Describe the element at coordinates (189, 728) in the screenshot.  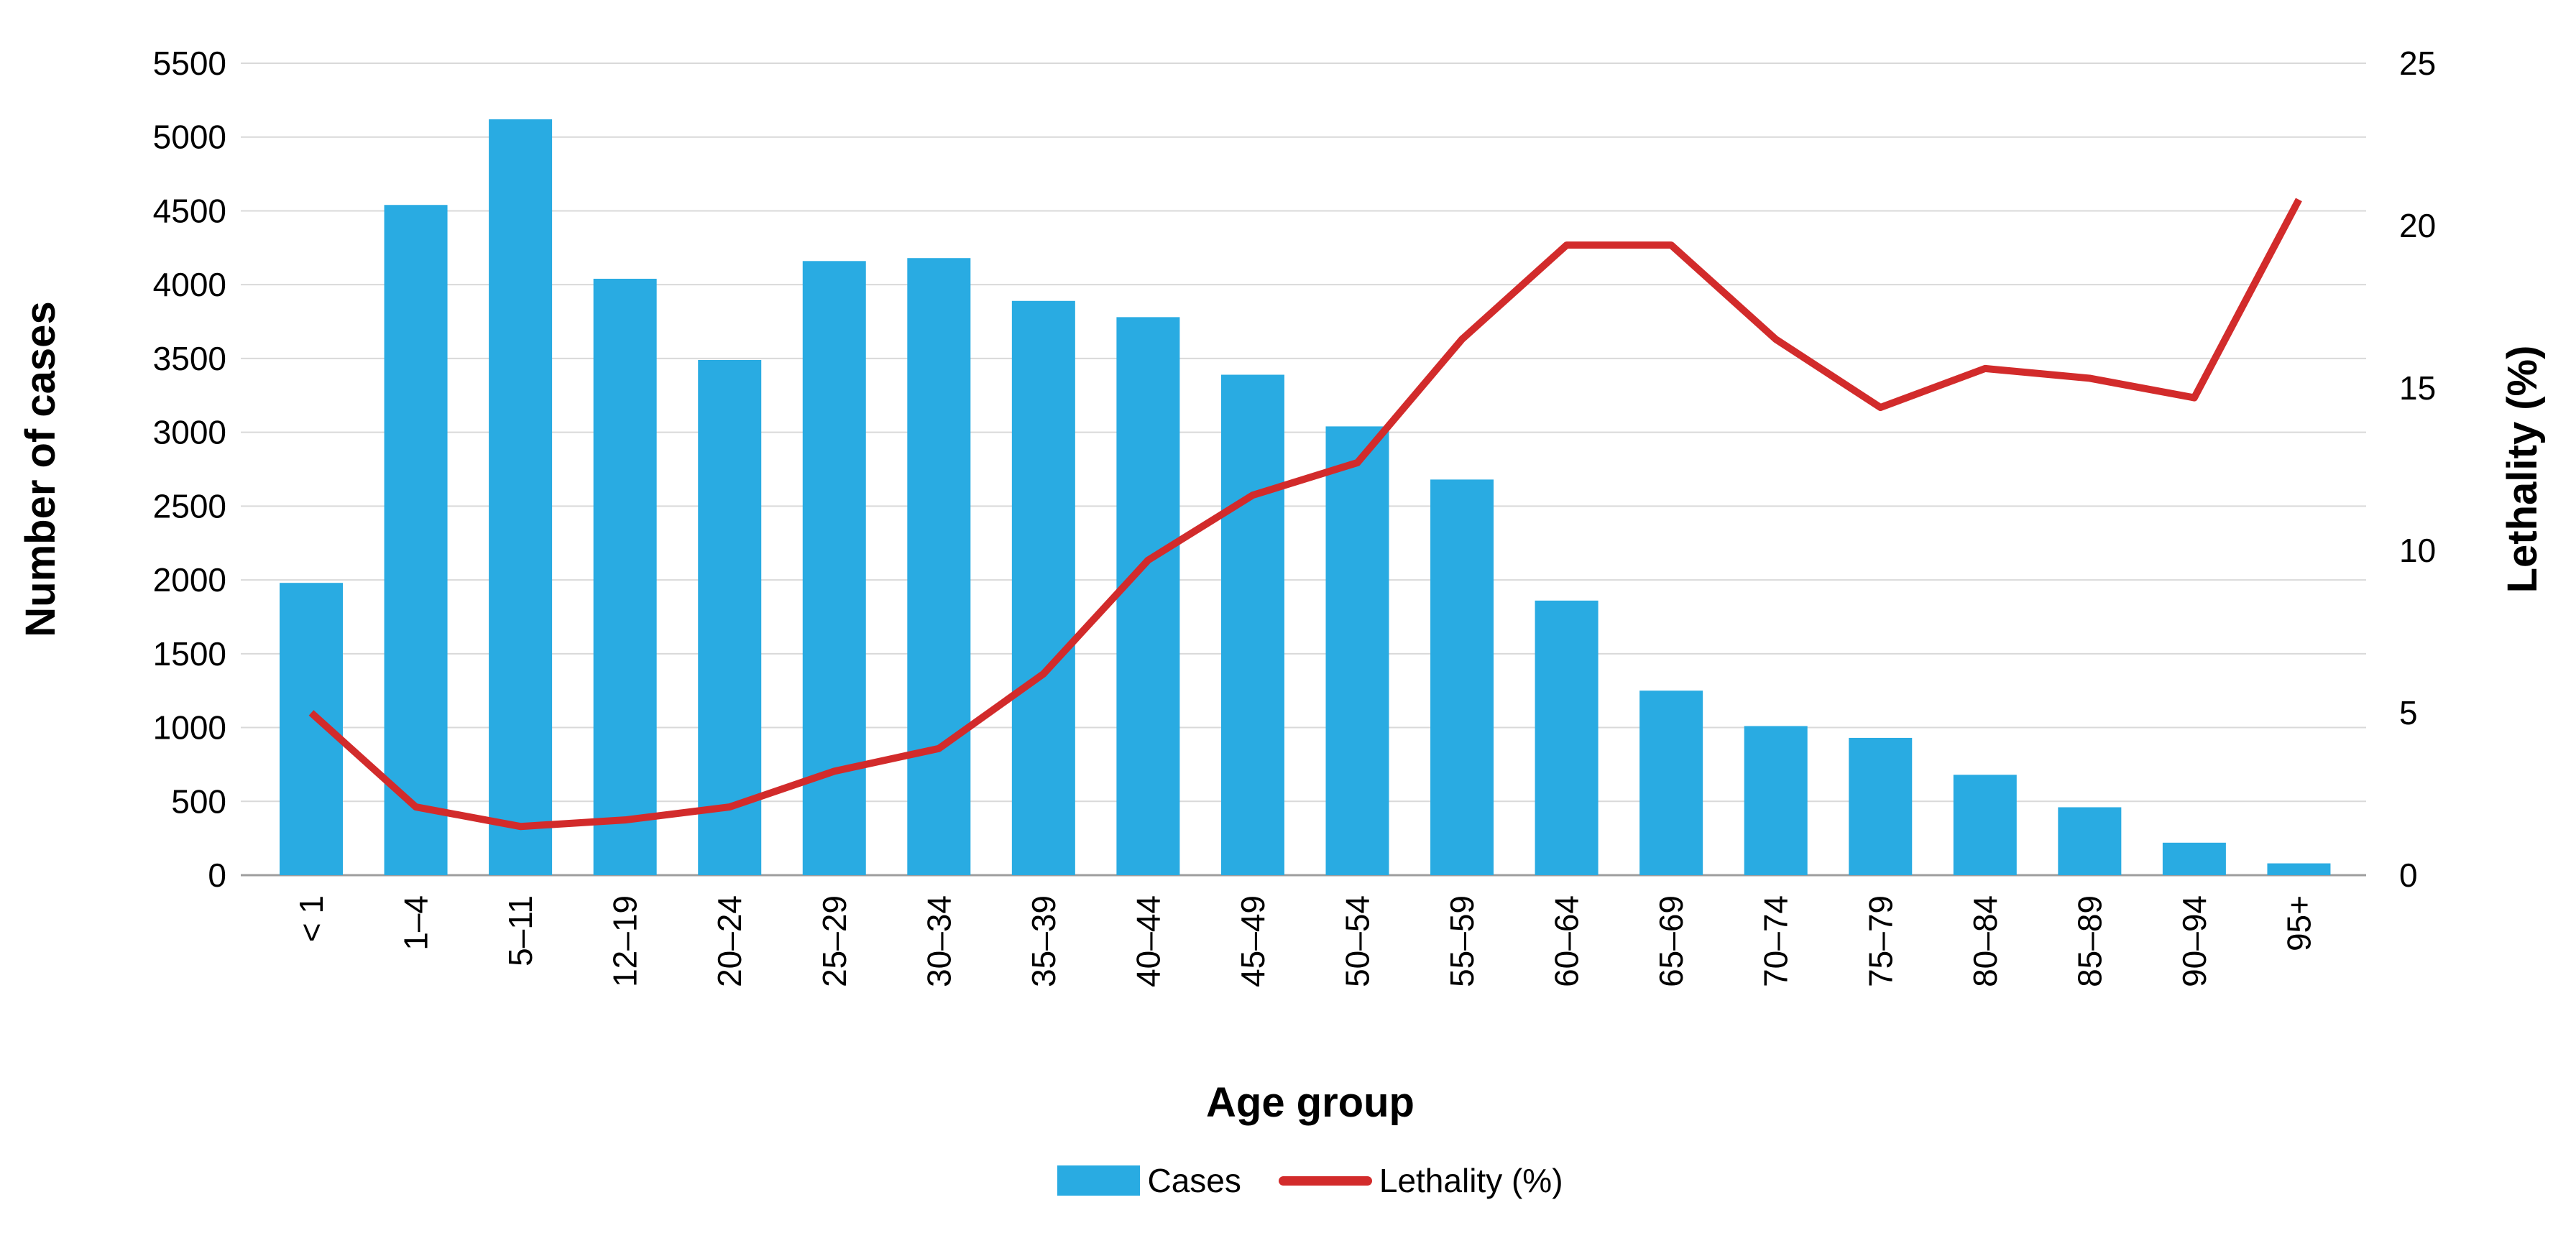
I see `left-axis-tick-label: 1000` at that location.